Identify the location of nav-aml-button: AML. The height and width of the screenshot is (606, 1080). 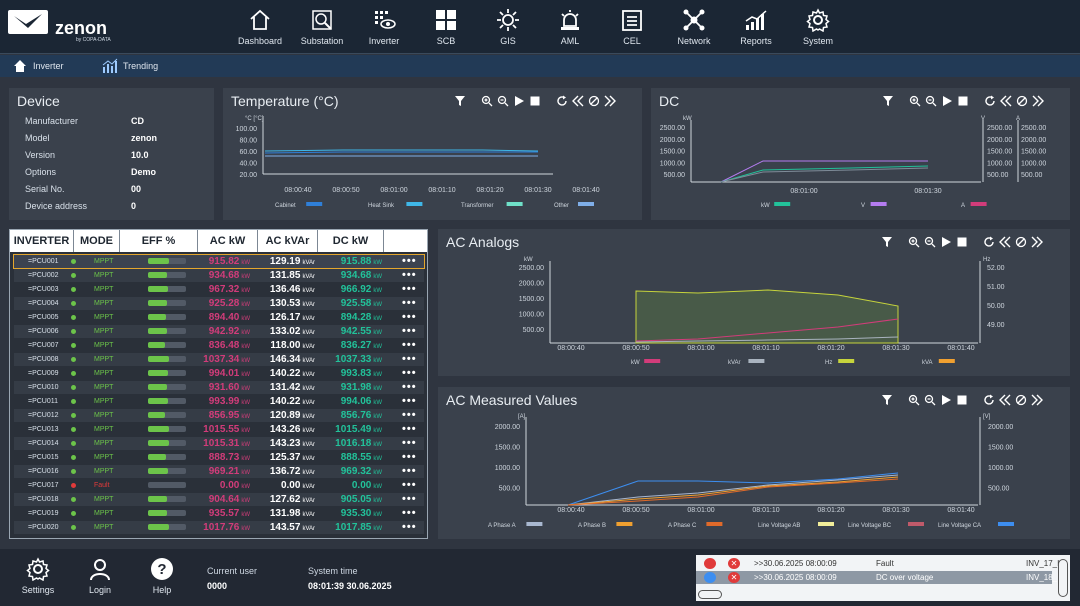
(570, 28).